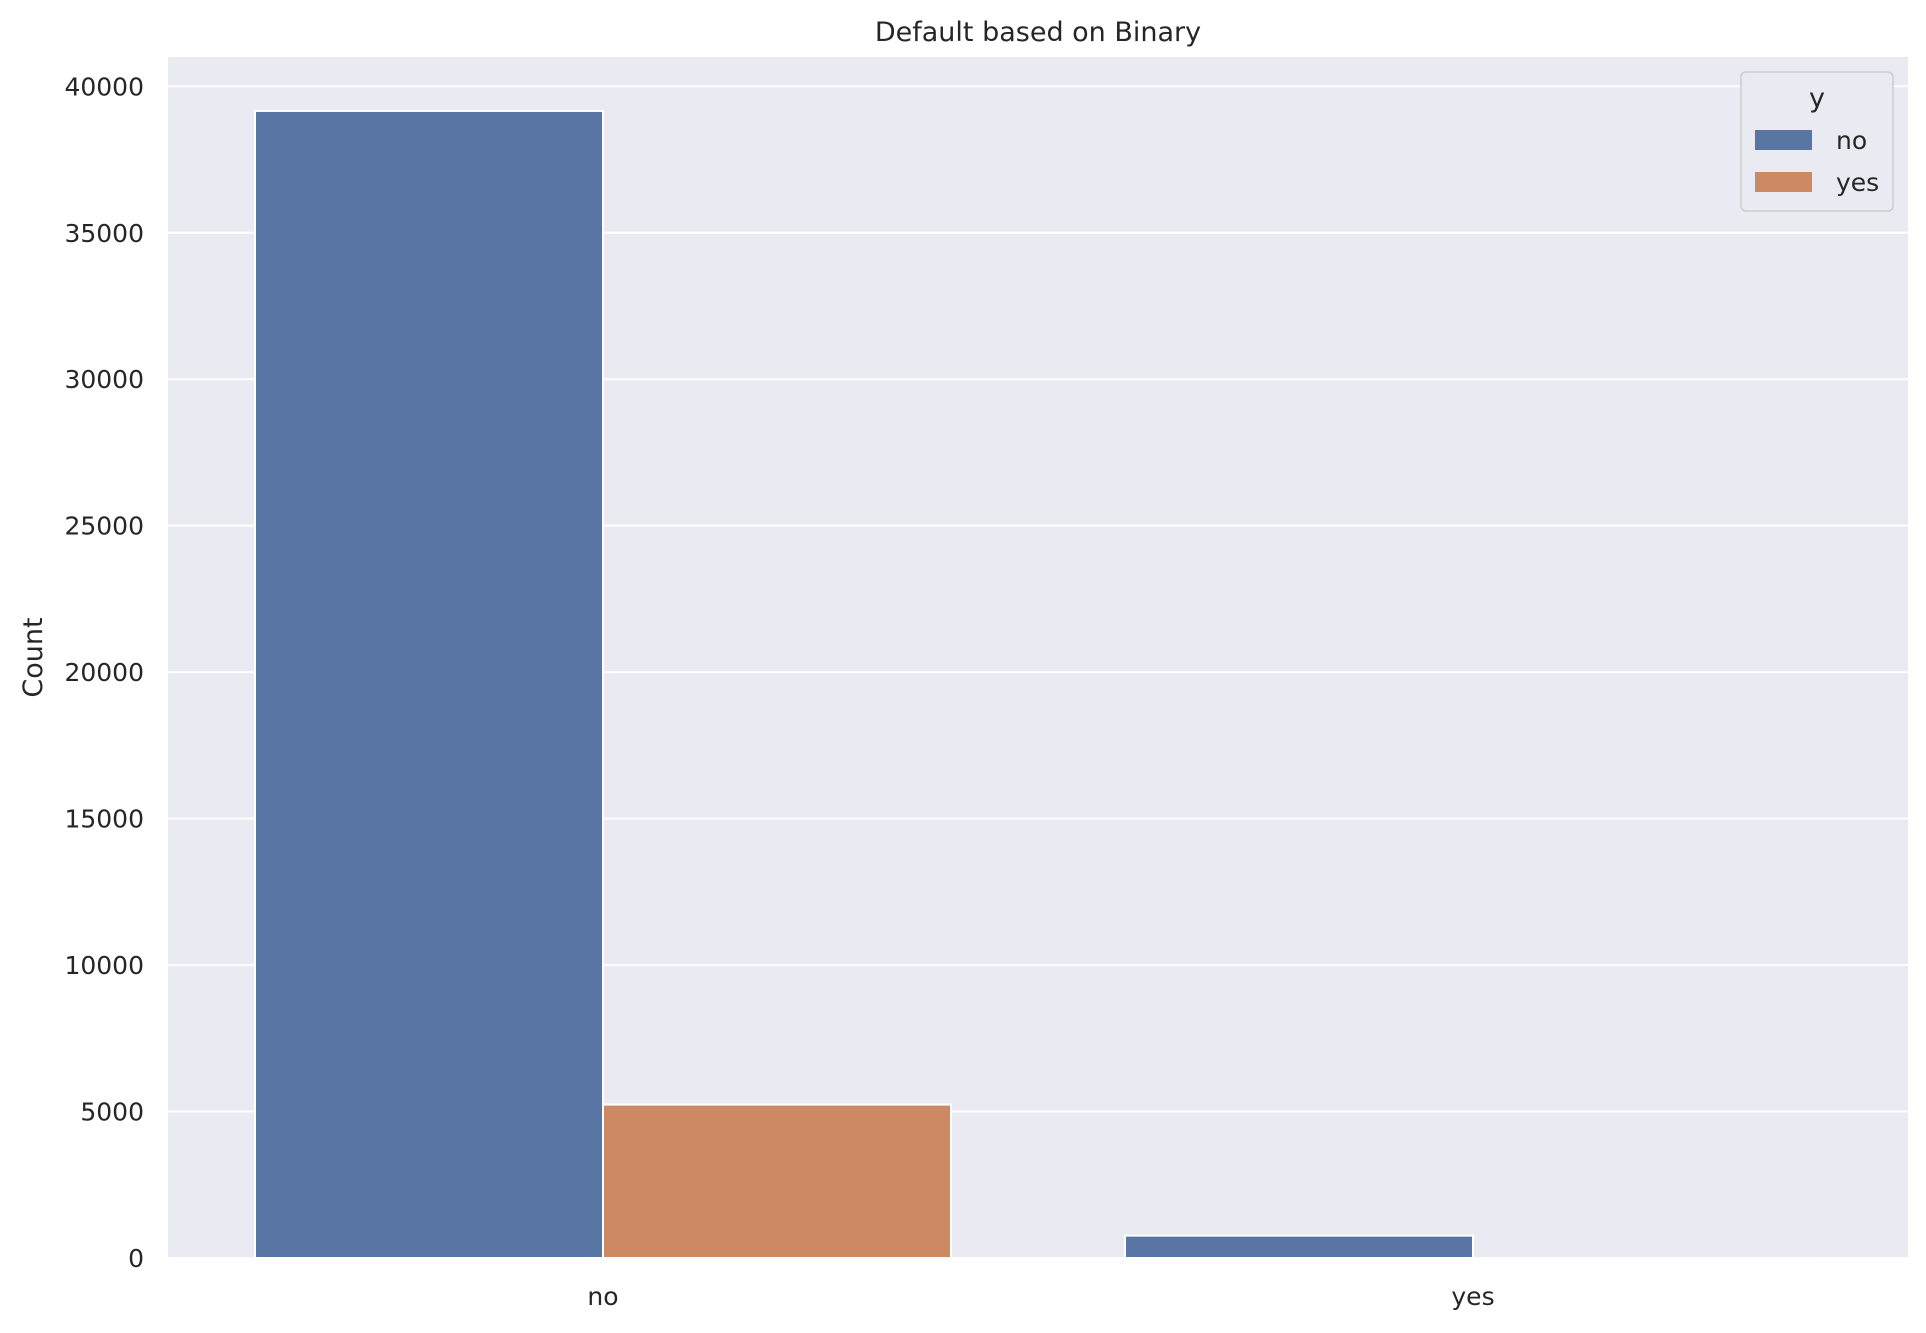  Describe the element at coordinates (104, 526) in the screenshot. I see `y-tick-label: 25000` at that location.